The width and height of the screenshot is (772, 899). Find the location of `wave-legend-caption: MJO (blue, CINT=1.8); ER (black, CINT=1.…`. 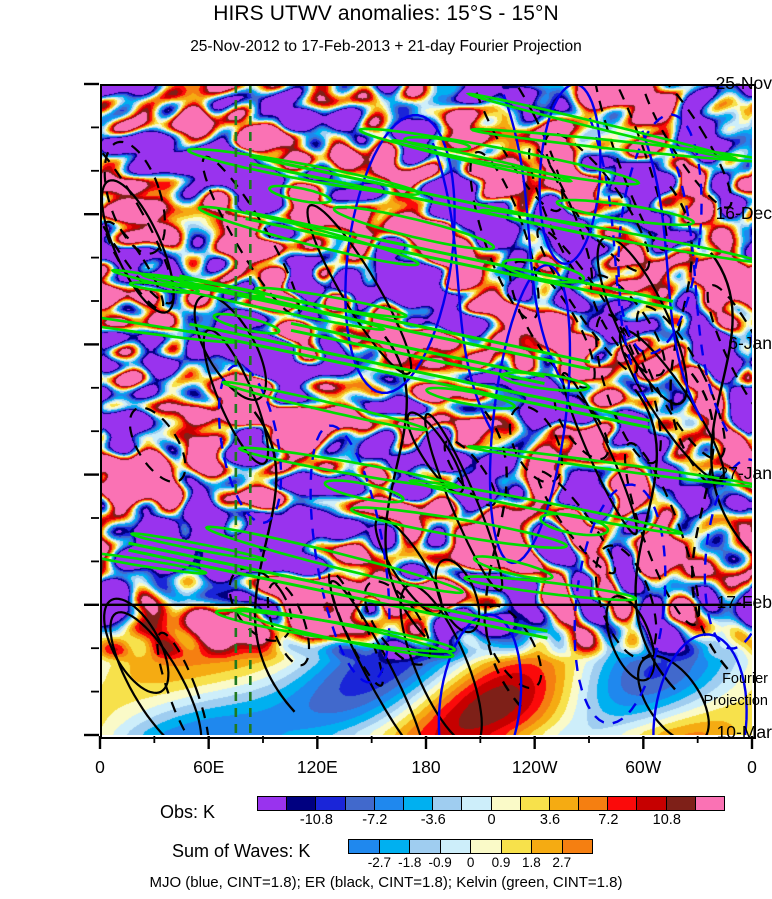

wave-legend-caption: MJO (blue, CINT=1.8); ER (black, CINT=1.… is located at coordinates (386, 882).